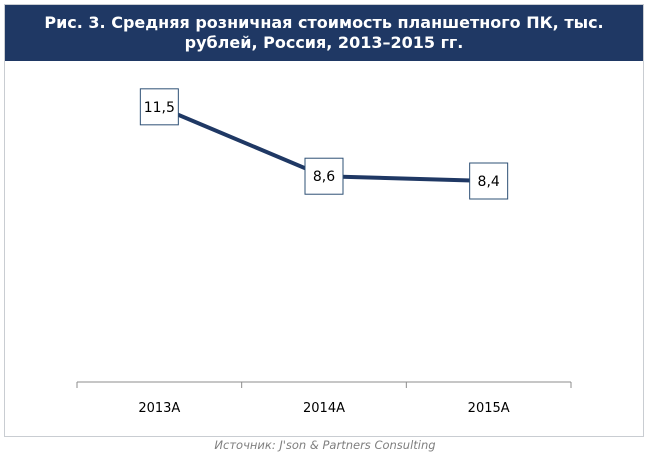 Image resolution: width=650 pixels, height=462 pixels. Describe the element at coordinates (159, 408) in the screenshot. I see `x-tick-label: 2013А` at that location.